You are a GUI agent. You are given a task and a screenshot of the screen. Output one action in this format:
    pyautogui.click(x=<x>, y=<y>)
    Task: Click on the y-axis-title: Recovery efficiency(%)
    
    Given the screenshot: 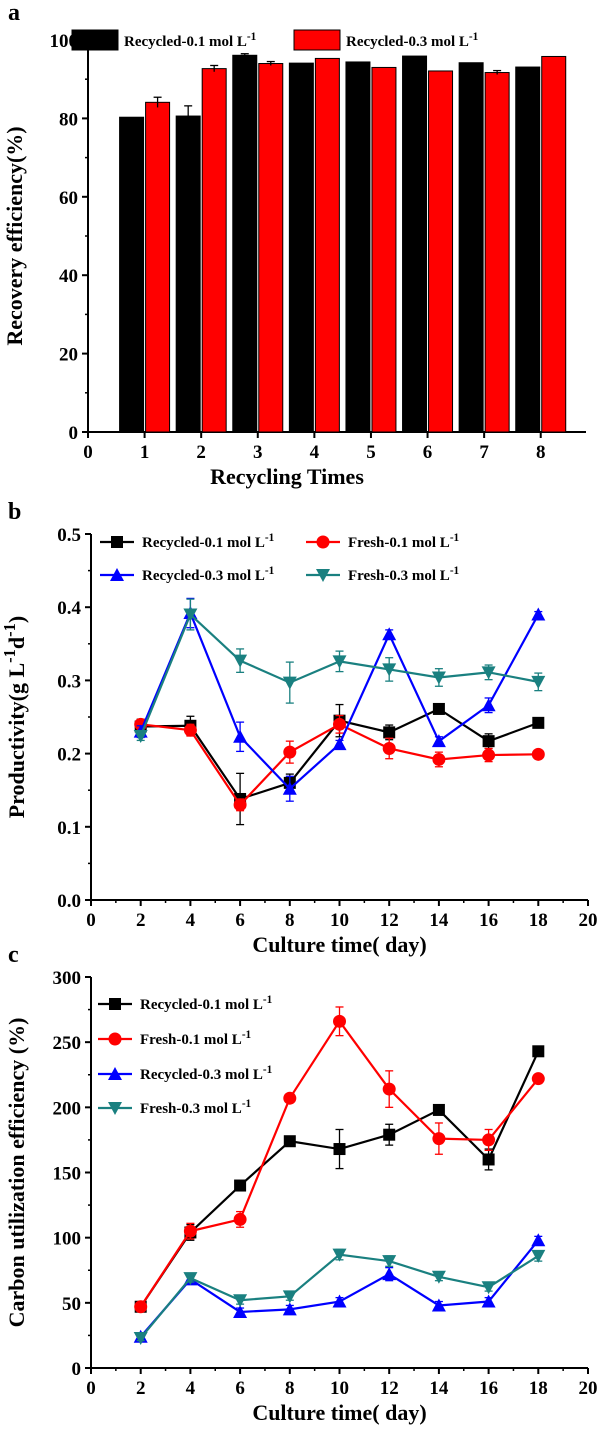 What is the action you would take?
    pyautogui.click(x=14, y=235)
    